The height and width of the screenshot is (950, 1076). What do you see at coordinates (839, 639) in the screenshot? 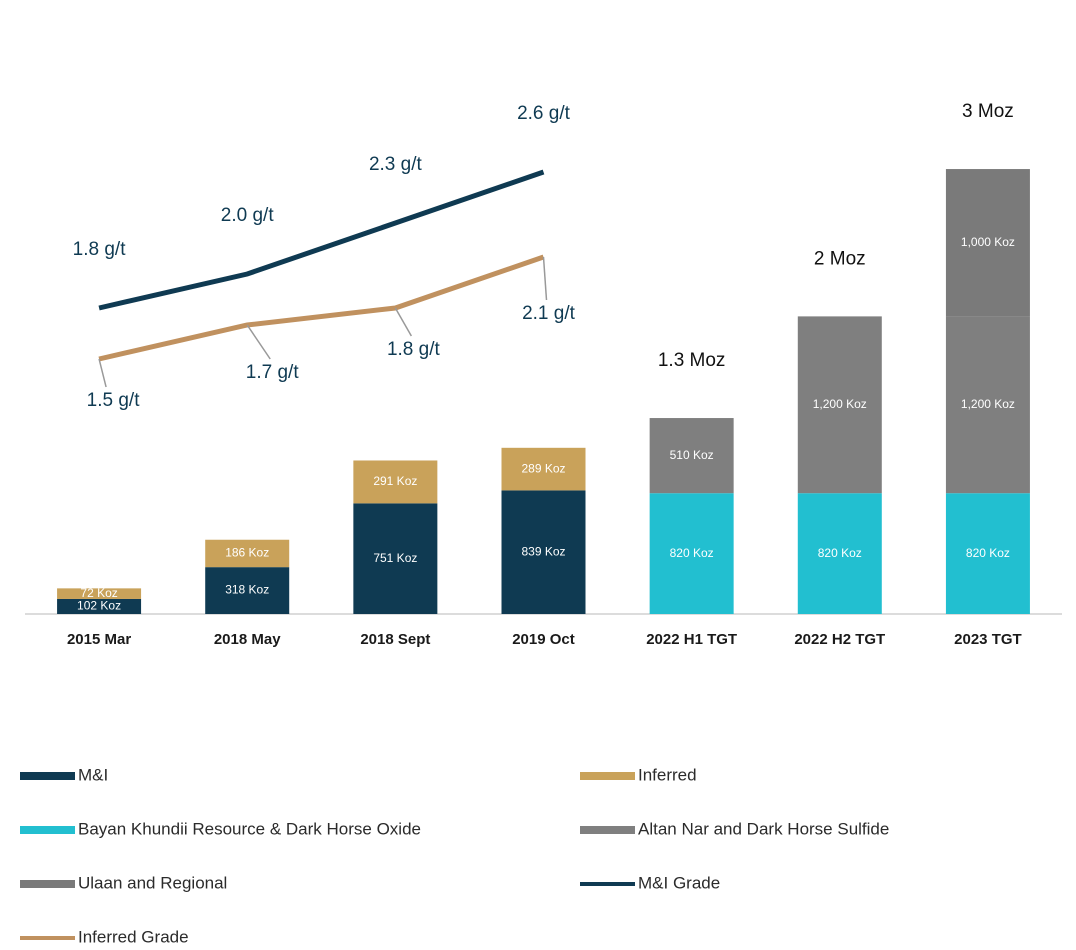
I see `x-tick-label: 2022 H2 TGT` at bounding box center [839, 639].